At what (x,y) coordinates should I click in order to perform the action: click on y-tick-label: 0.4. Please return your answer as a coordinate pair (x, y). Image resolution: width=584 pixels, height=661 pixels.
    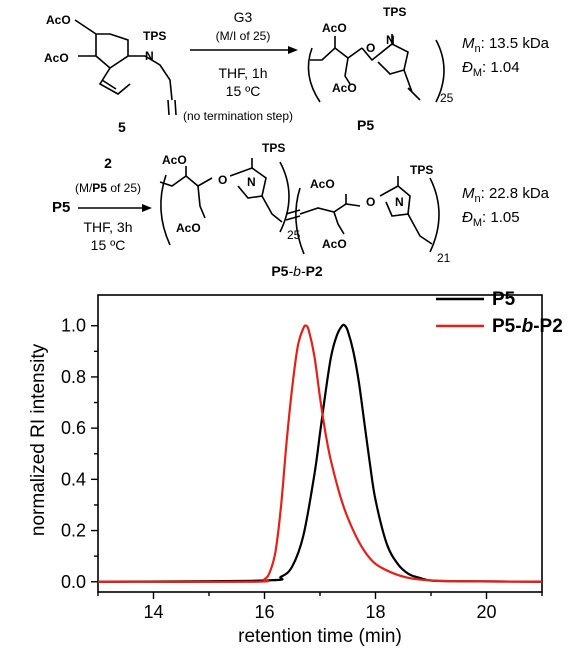
    Looking at the image, I should click on (73, 479).